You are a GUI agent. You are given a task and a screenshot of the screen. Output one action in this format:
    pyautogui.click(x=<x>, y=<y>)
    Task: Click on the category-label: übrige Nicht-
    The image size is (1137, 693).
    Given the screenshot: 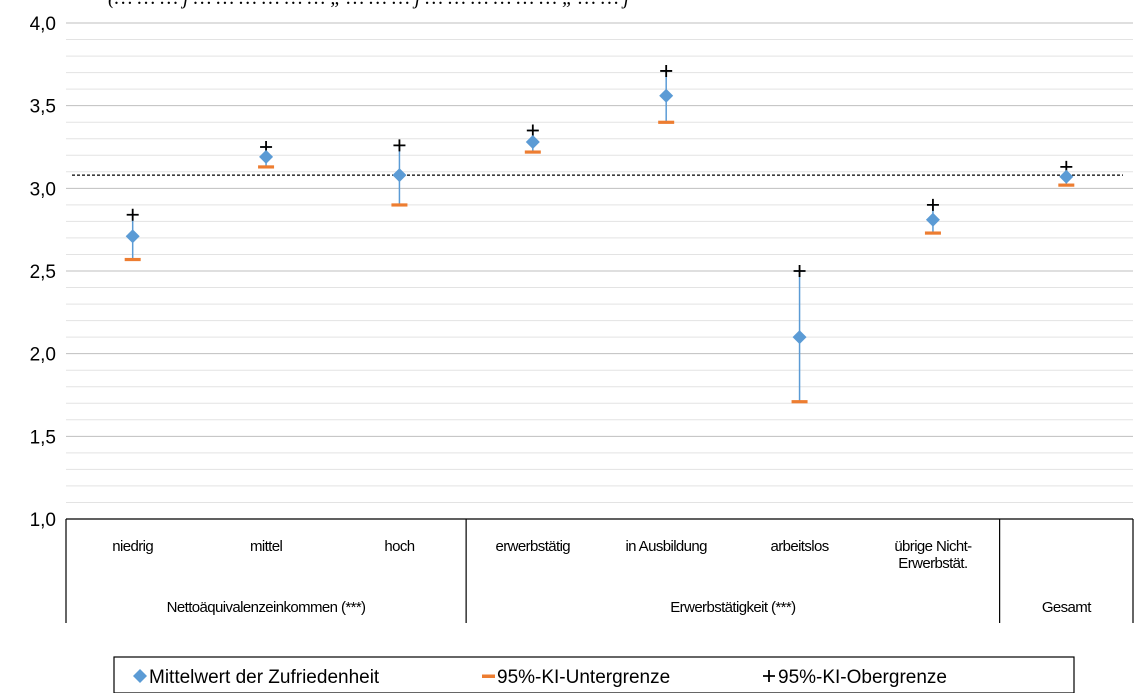 What is the action you would take?
    pyautogui.click(x=933, y=546)
    